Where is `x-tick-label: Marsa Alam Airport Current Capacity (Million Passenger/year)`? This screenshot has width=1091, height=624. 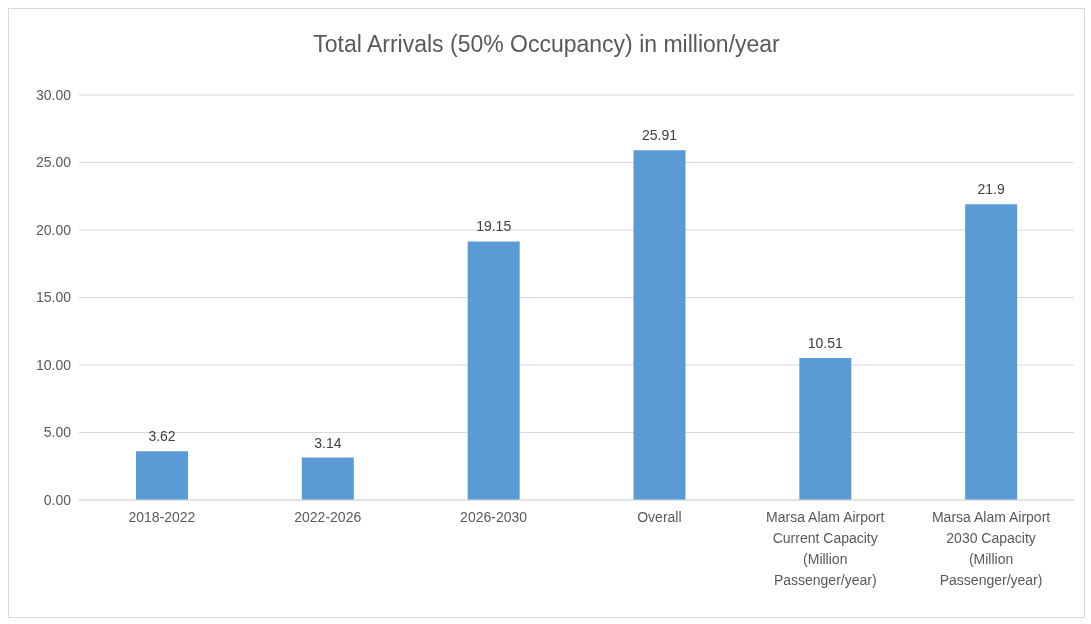 x-tick-label: Marsa Alam Airport Current Capacity (Million Passenger/year) is located at coordinates (825, 548).